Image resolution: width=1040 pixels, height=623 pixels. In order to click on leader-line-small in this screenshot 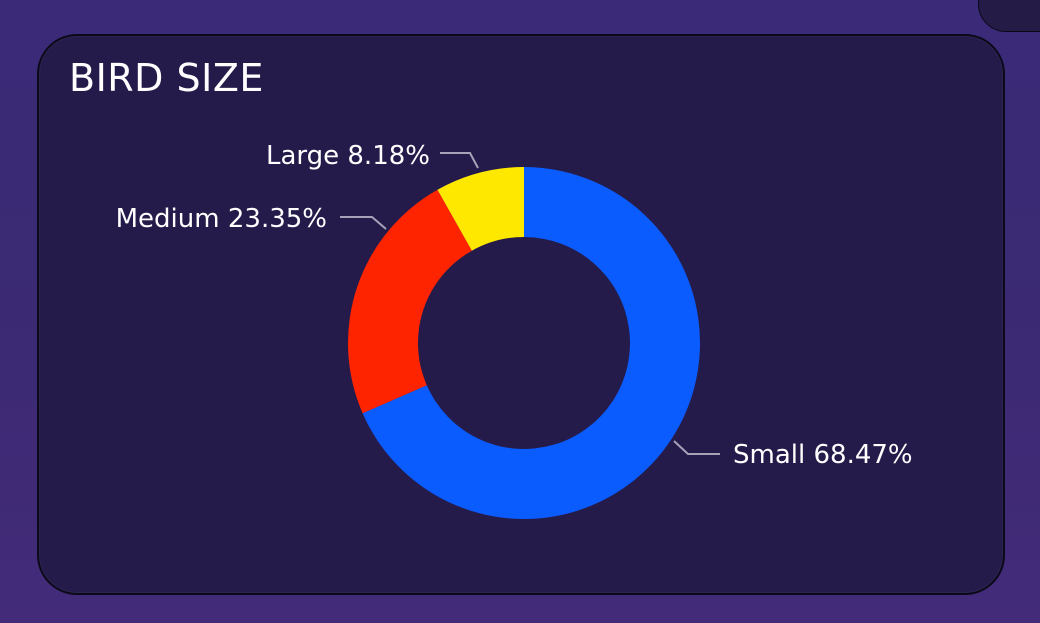, I will do `click(696, 447)`.